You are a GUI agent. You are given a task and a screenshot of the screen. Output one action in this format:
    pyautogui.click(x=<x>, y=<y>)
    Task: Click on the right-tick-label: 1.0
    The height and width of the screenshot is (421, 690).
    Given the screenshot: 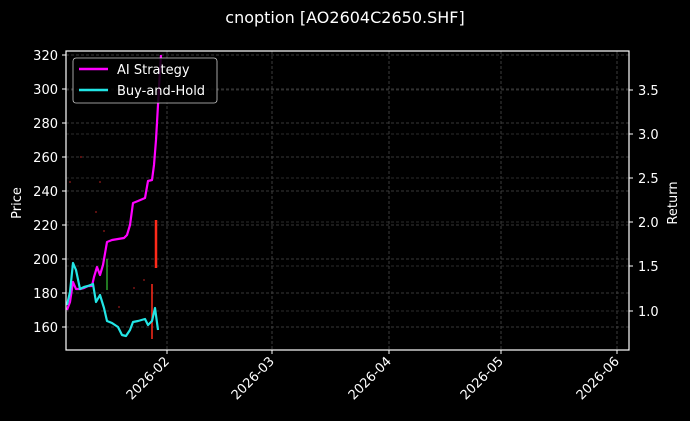 What is the action you would take?
    pyautogui.click(x=648, y=312)
    